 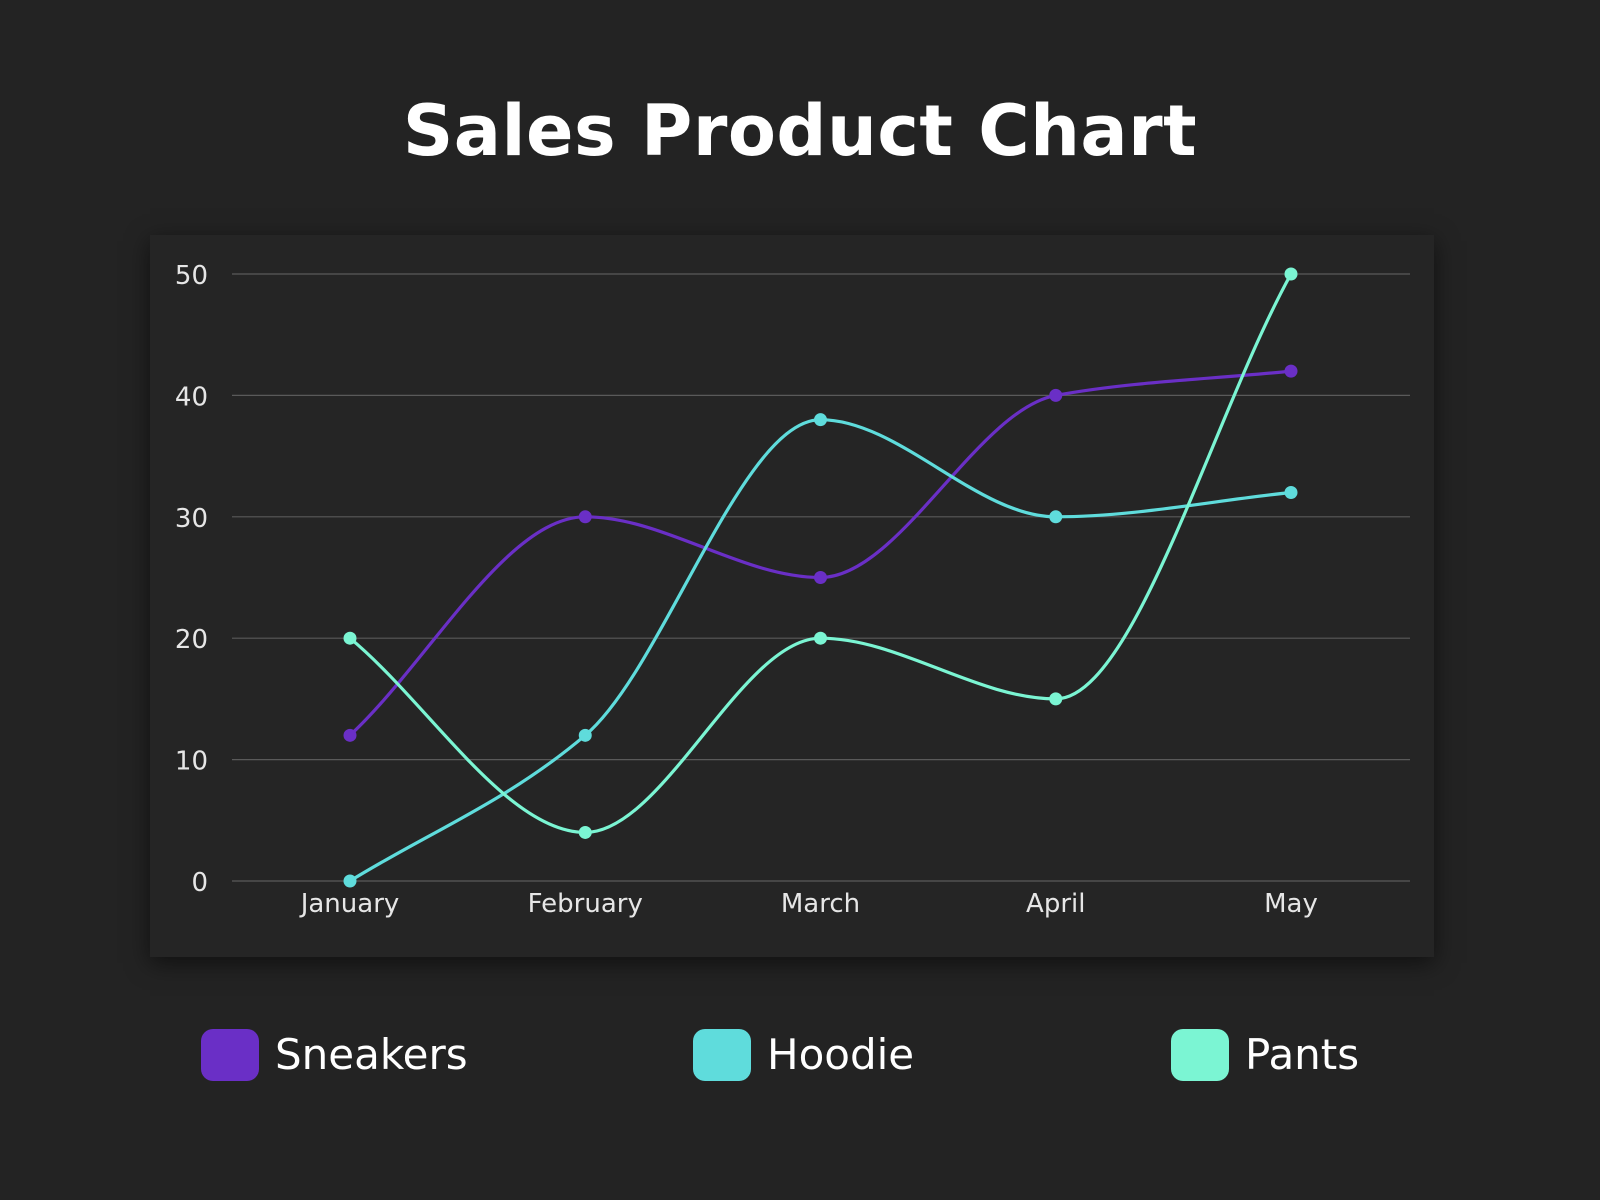 What do you see at coordinates (585, 832) in the screenshot?
I see `data-point-pants-february` at bounding box center [585, 832].